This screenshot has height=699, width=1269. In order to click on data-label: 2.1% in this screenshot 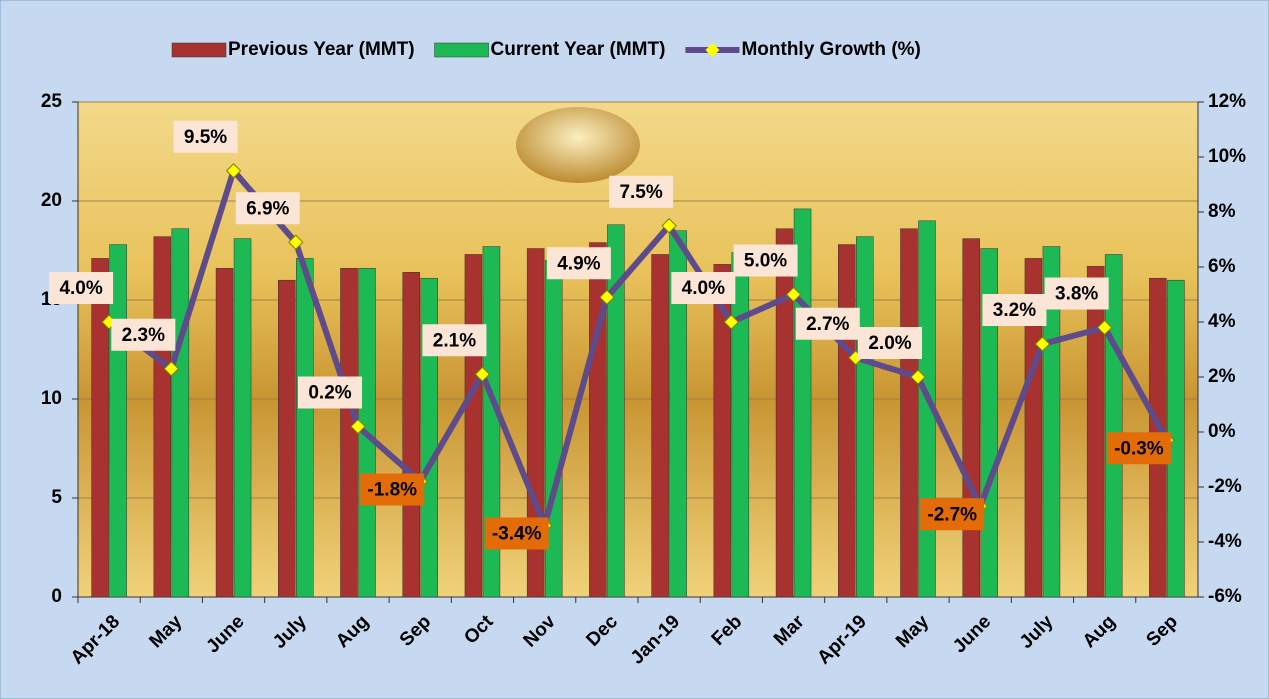, I will do `click(454, 340)`.